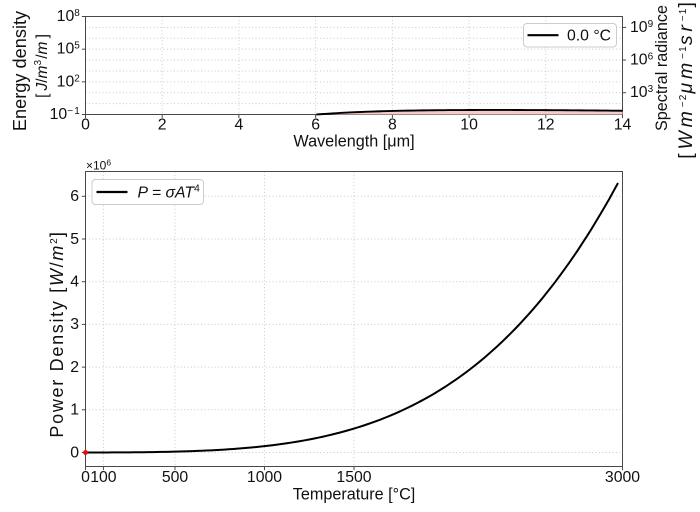 Image resolution: width=700 pixels, height=512 pixels. I want to click on svg-text: 102, so click(69, 81).